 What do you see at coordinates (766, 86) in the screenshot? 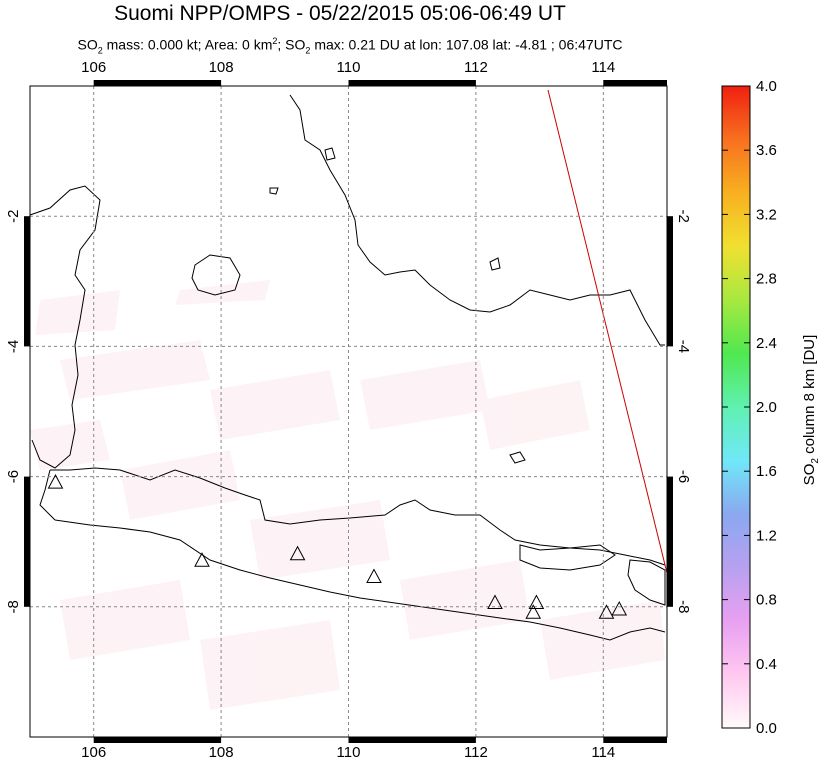
I see `cb-tick-label: 4.0` at bounding box center [766, 86].